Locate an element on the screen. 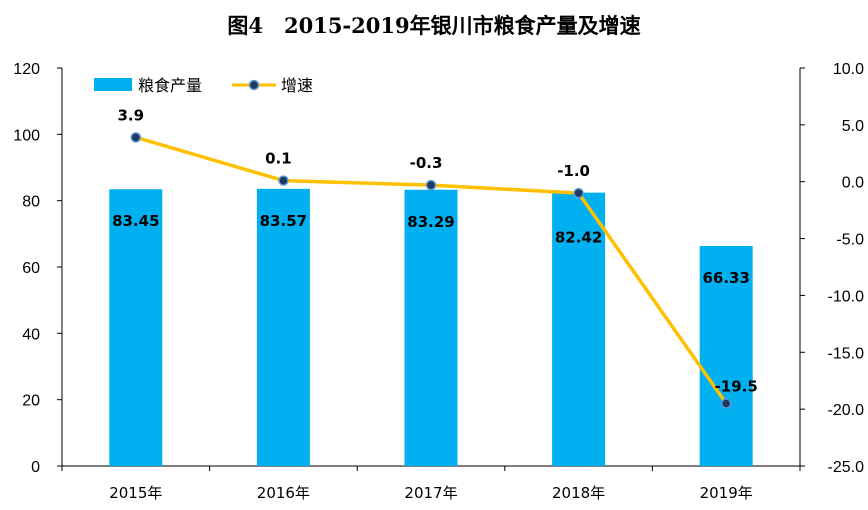  x-tick-label: 2018年 is located at coordinates (578, 493).